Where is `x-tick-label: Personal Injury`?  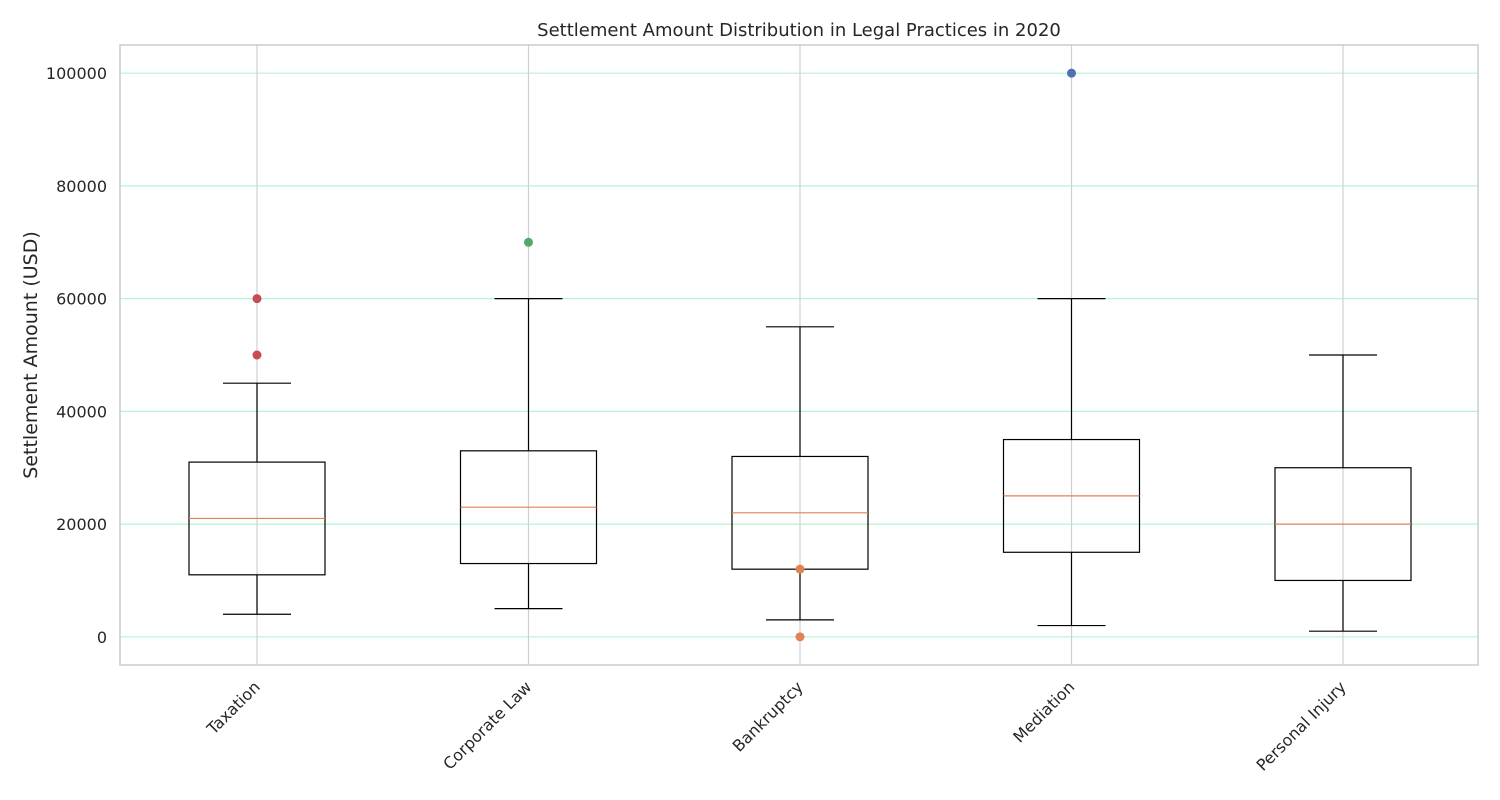 x-tick-label: Personal Injury is located at coordinates (1301, 725).